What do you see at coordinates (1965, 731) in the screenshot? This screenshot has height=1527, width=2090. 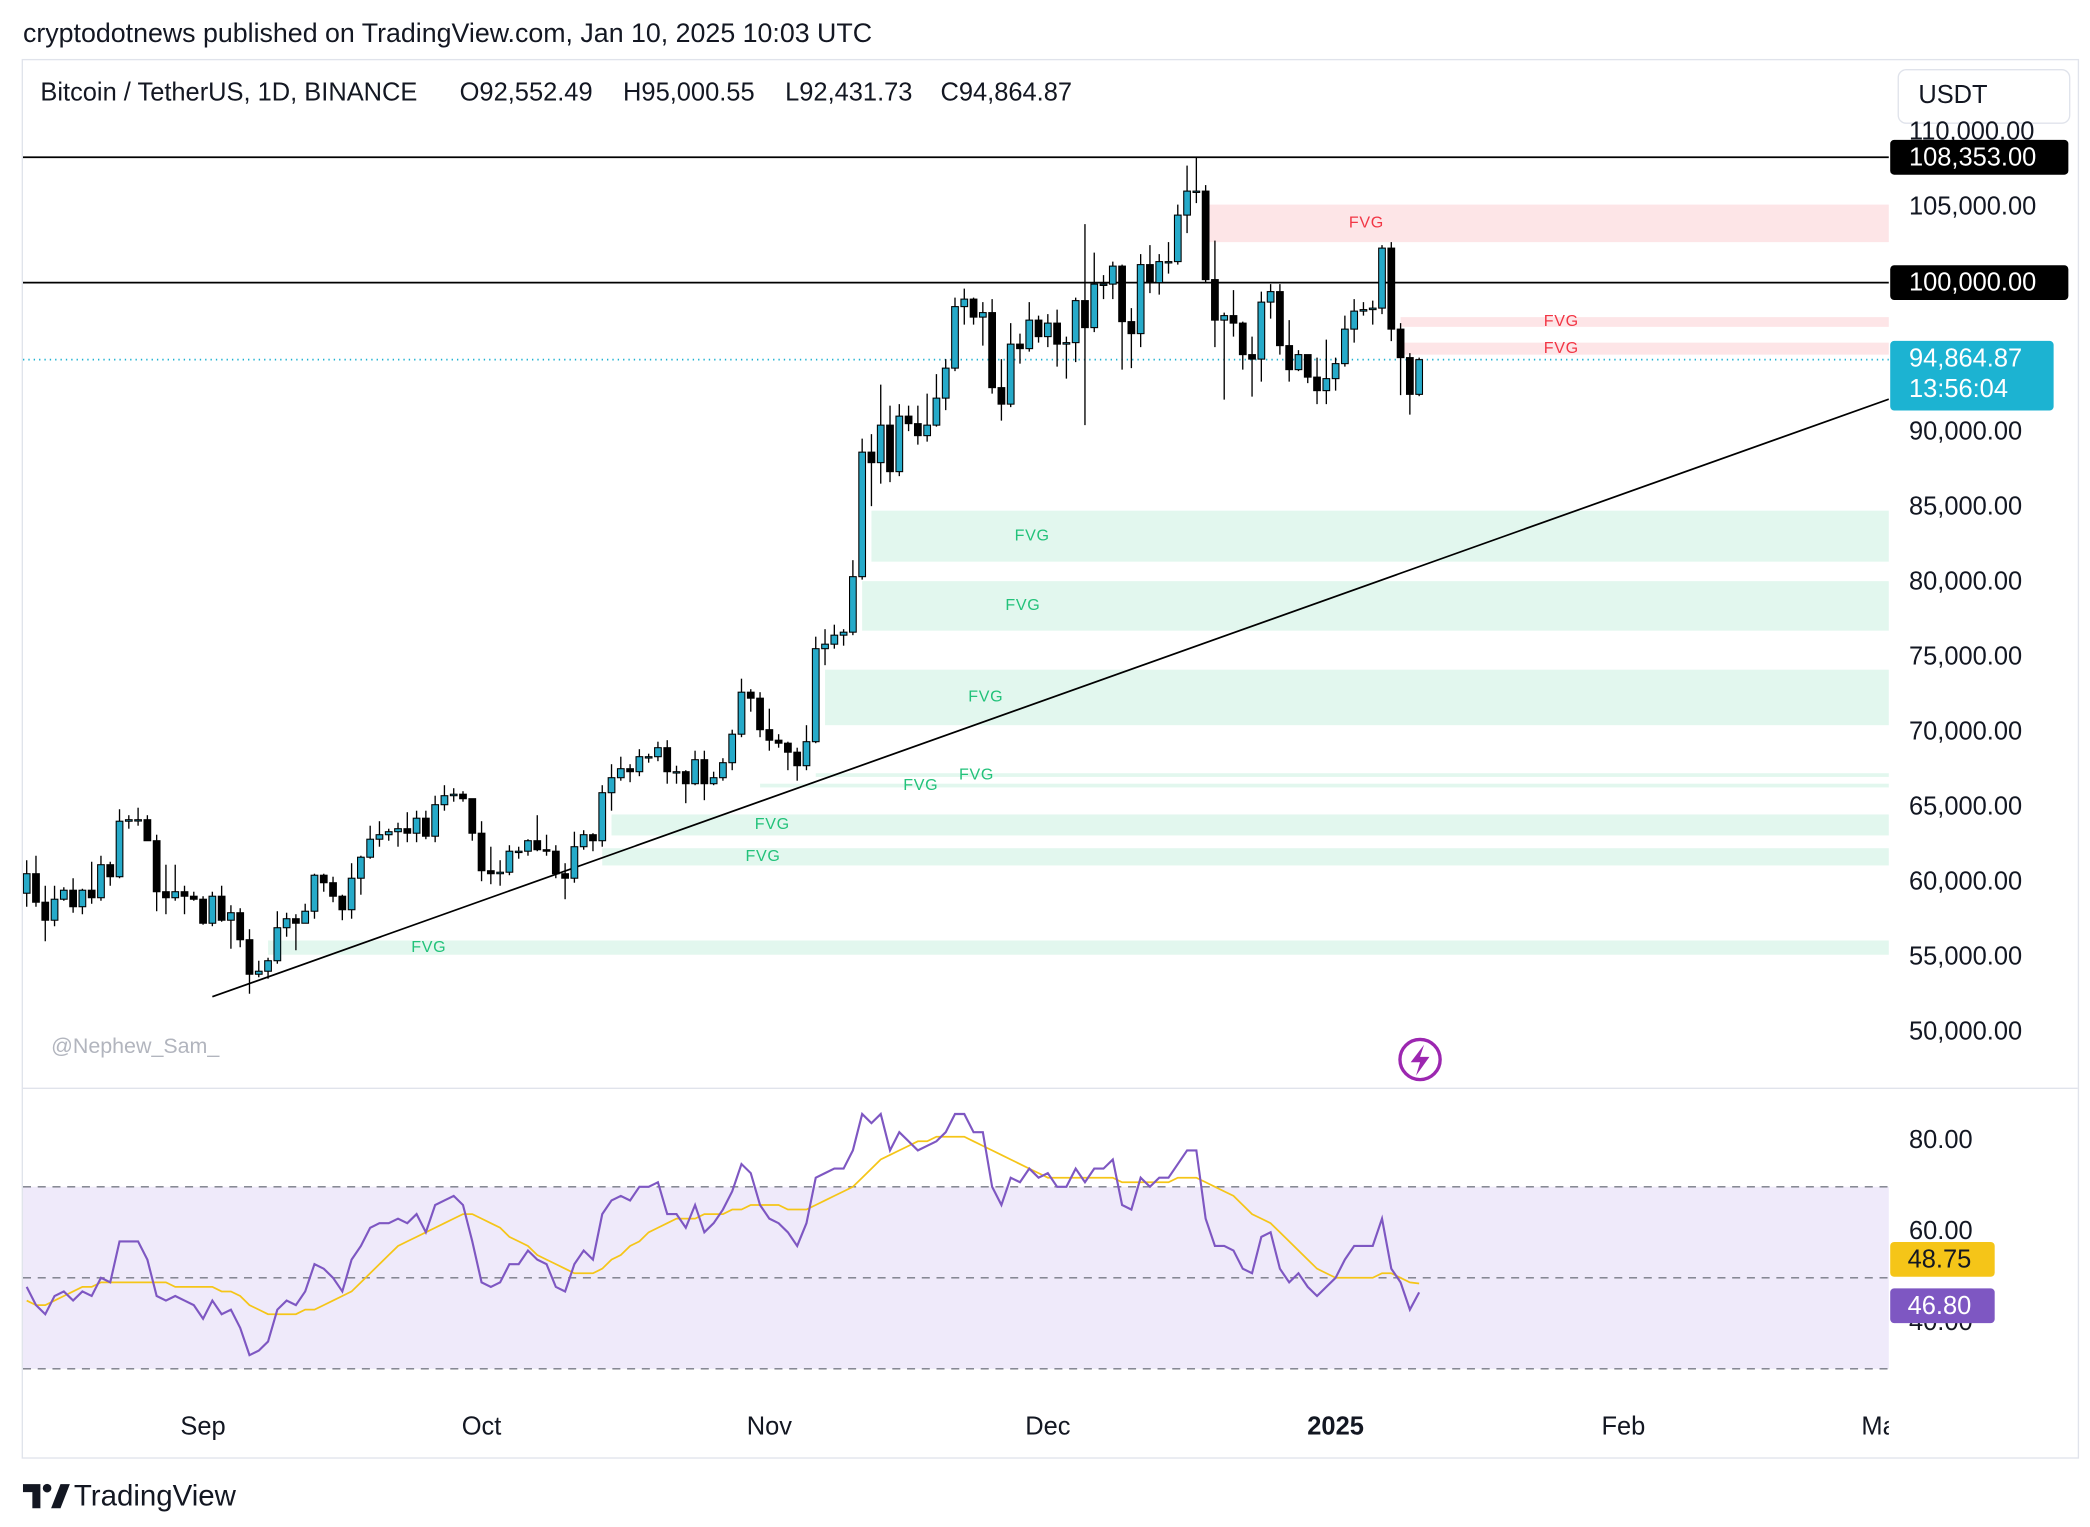 I see `y-tick-label: 70,000.00` at bounding box center [1965, 731].